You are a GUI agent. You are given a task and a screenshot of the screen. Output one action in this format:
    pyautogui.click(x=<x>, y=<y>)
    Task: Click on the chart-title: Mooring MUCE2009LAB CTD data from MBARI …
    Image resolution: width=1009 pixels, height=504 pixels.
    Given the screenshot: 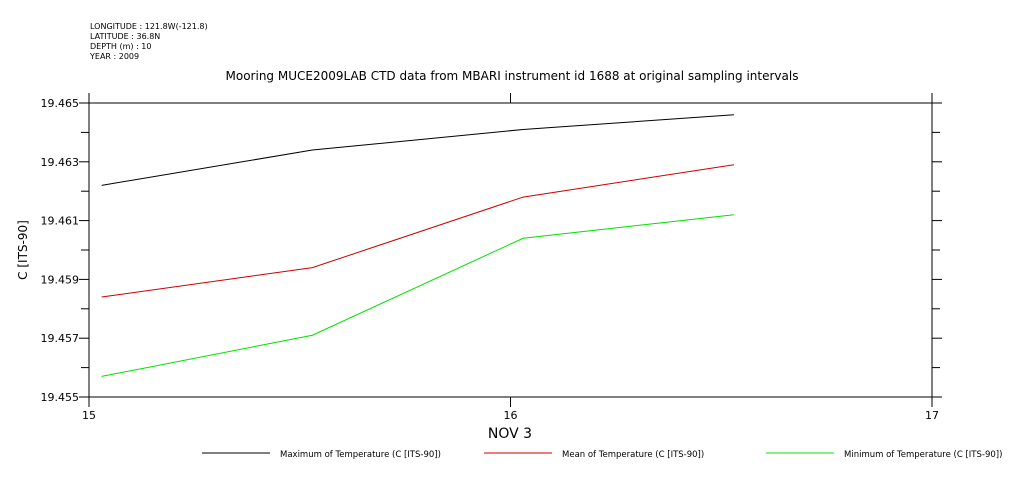 What is the action you would take?
    pyautogui.click(x=512, y=76)
    